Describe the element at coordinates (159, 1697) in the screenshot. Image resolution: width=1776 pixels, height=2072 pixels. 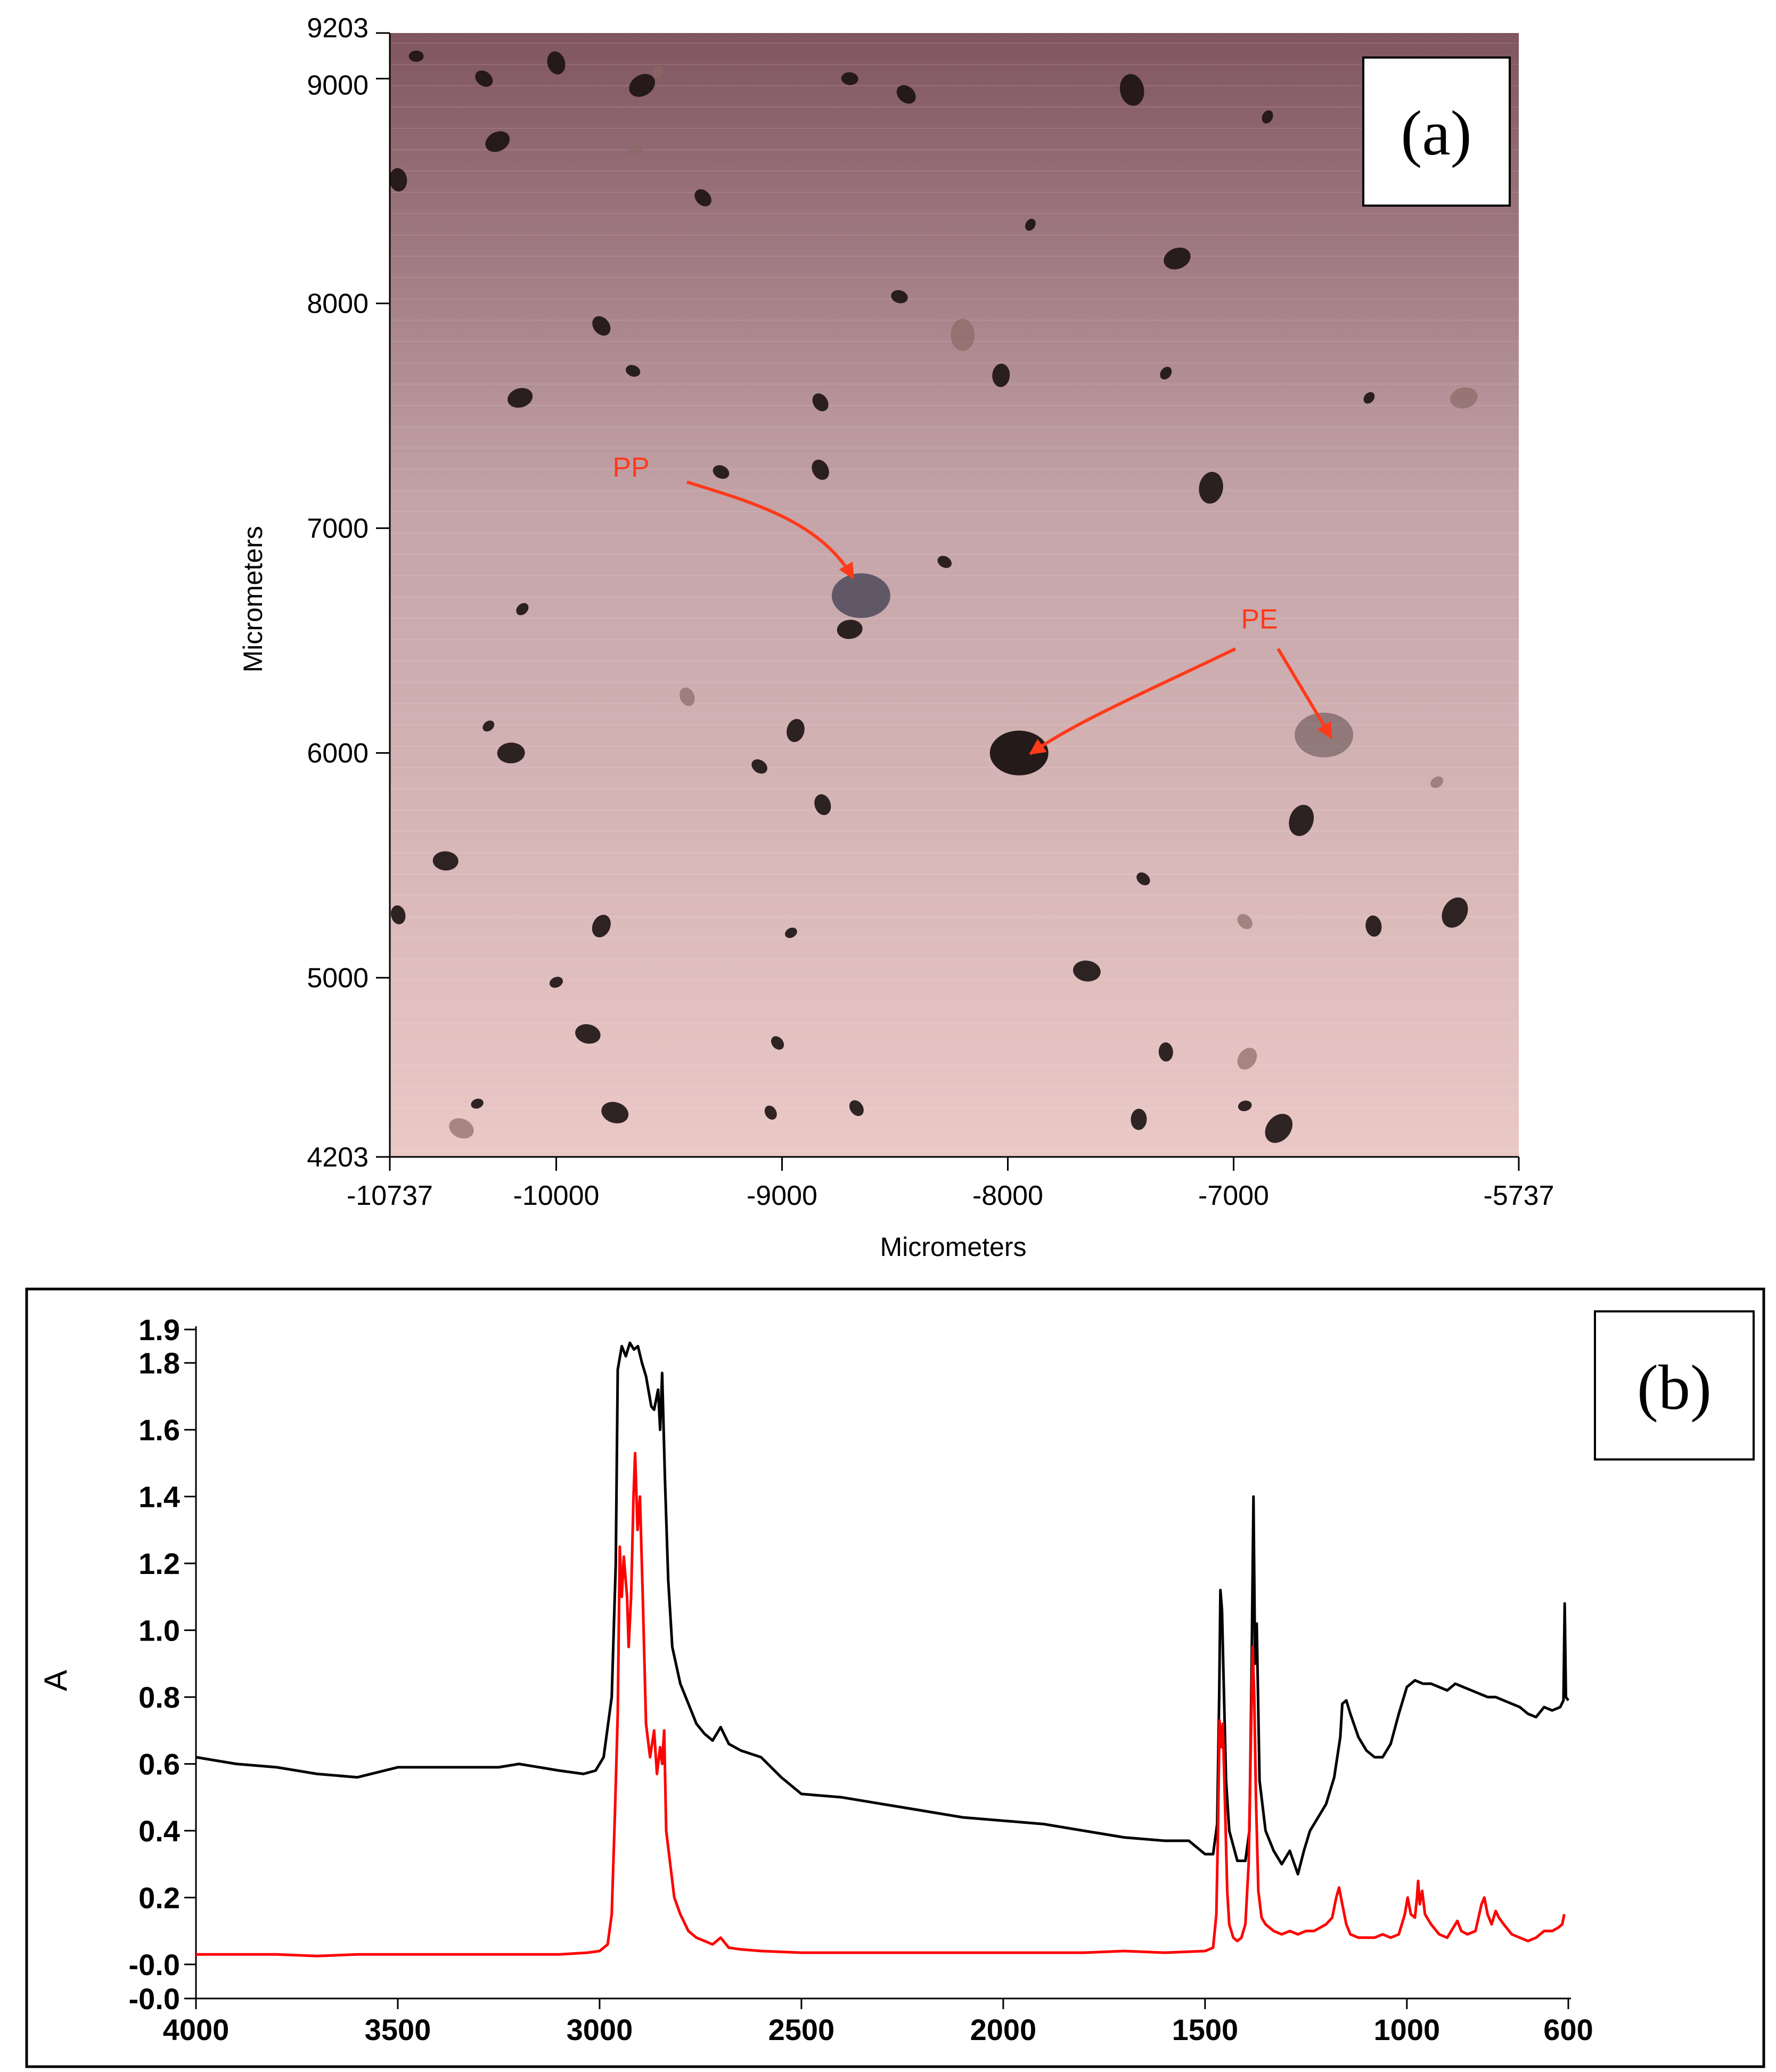
I see `panel-b-y-tick-label: 0.8` at that location.